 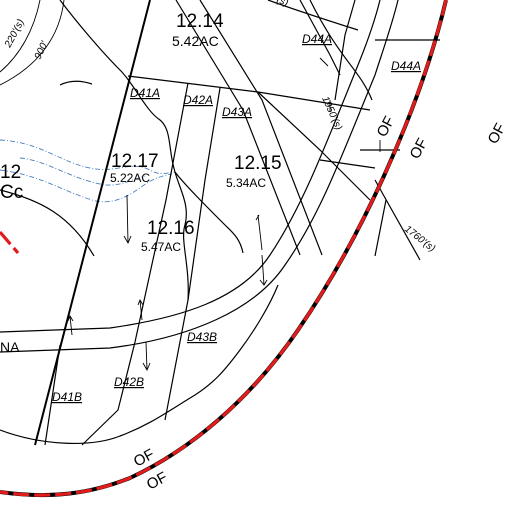 What do you see at coordinates (135, 161) in the screenshot?
I see `parcel-id-12-17: 12.17` at bounding box center [135, 161].